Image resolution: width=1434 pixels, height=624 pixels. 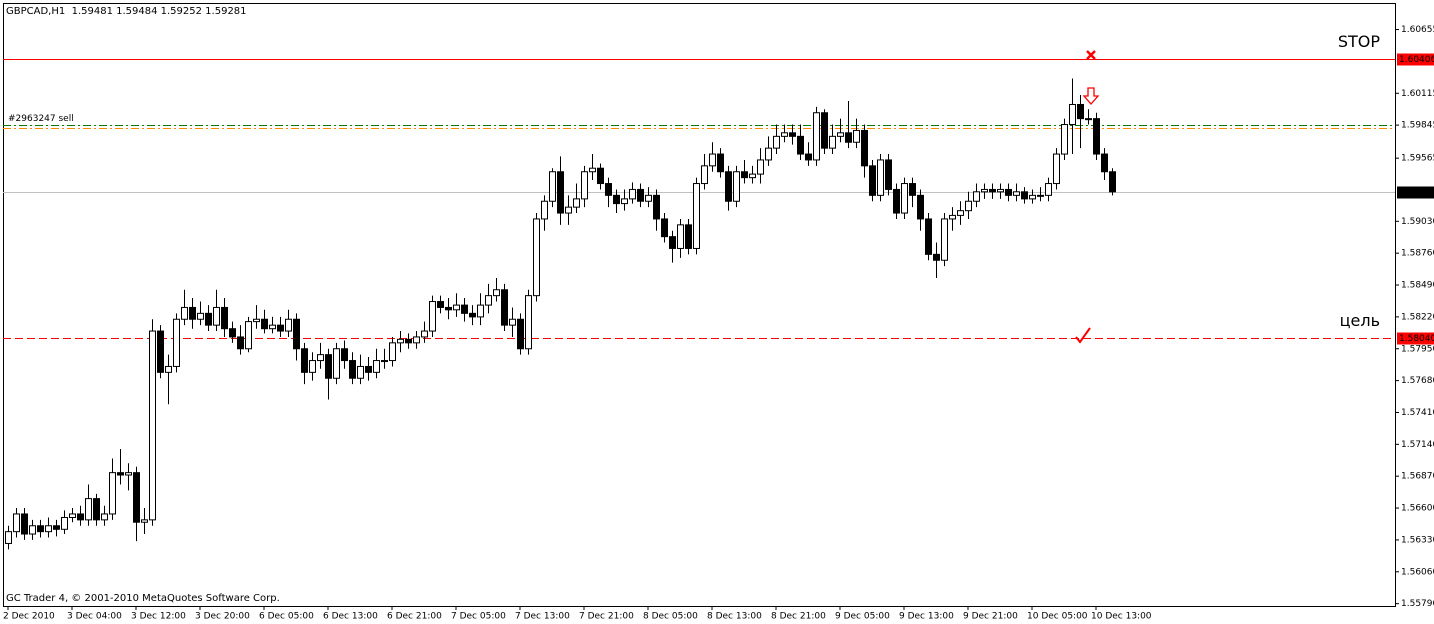 What do you see at coordinates (1417, 30) in the screenshot?
I see `y-tick-label: 1.60655` at bounding box center [1417, 30].